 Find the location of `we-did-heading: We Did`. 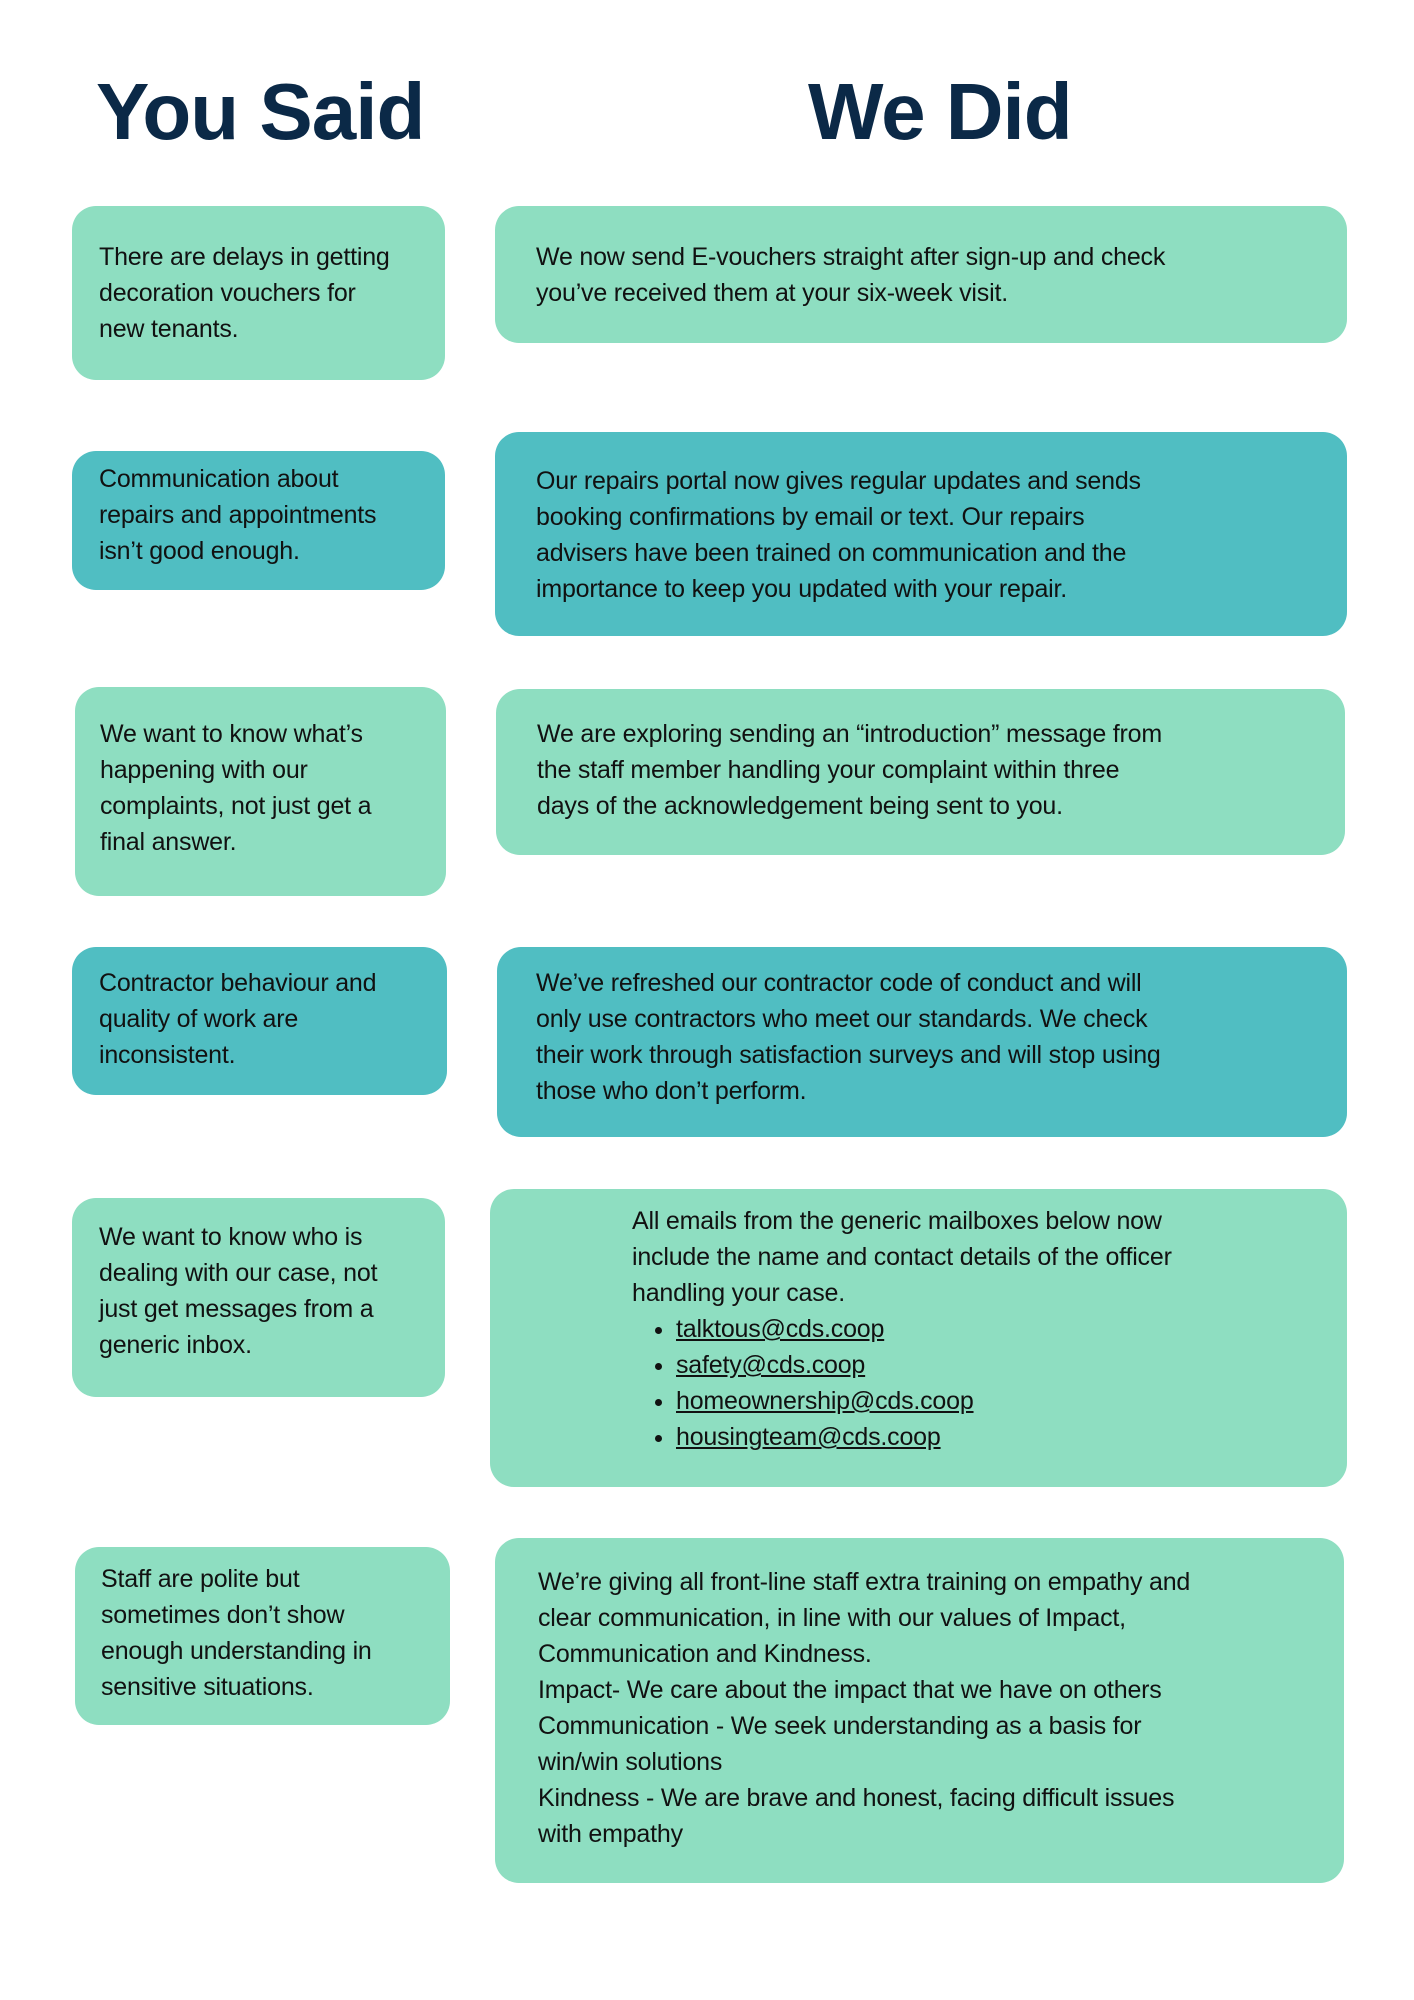

we-did-heading: We Did is located at coordinates (940, 111).